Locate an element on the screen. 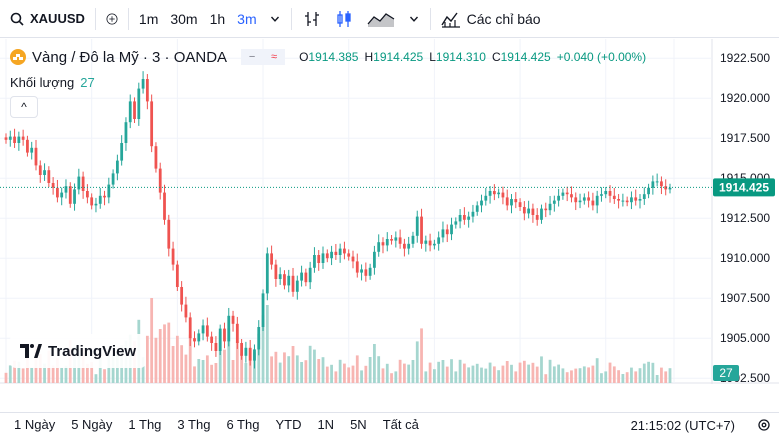  indicators-button: Các chỉ báo is located at coordinates (491, 19).